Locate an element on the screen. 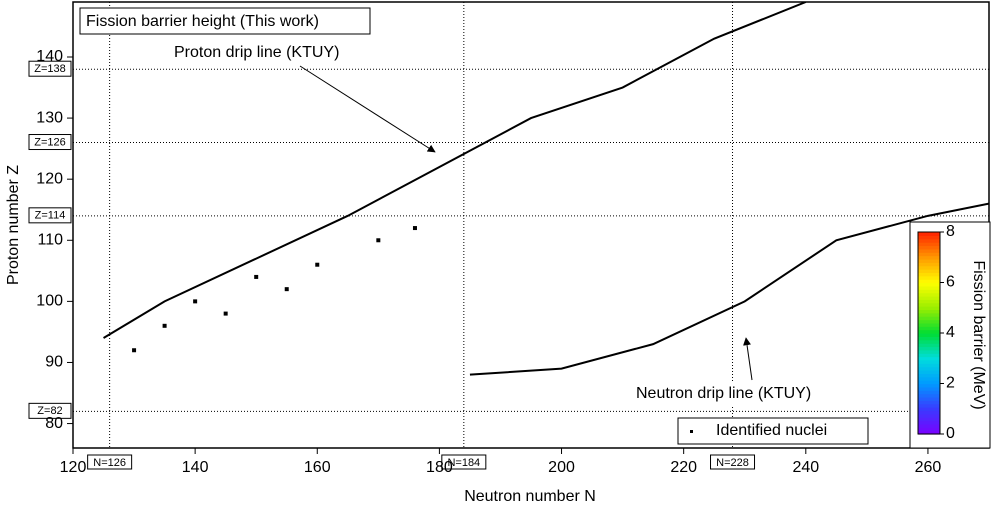 Image resolution: width=1000 pixels, height=517 pixels. x-tick-label: 200 is located at coordinates (561, 467).